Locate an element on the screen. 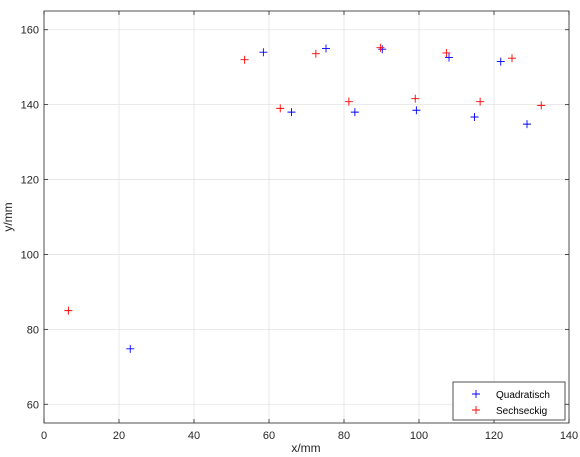  x-tick-label: 20 is located at coordinates (119, 436).